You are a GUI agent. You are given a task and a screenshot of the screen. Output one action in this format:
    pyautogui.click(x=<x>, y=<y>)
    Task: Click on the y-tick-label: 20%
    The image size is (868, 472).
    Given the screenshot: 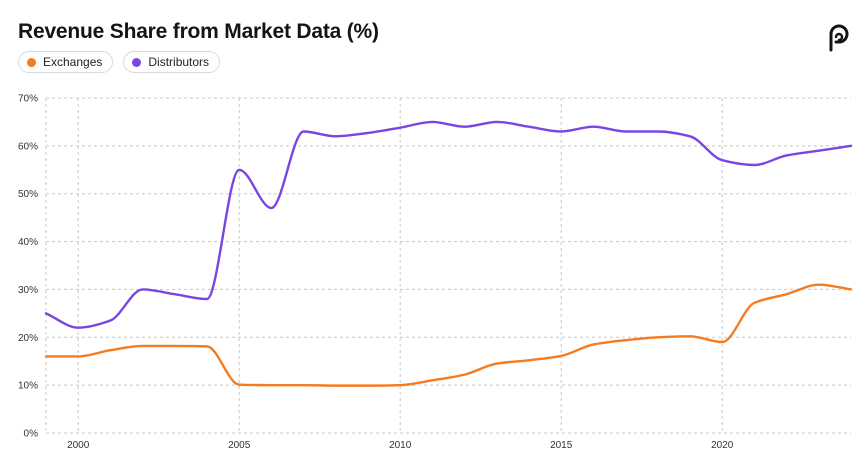 What is the action you would take?
    pyautogui.click(x=28, y=338)
    